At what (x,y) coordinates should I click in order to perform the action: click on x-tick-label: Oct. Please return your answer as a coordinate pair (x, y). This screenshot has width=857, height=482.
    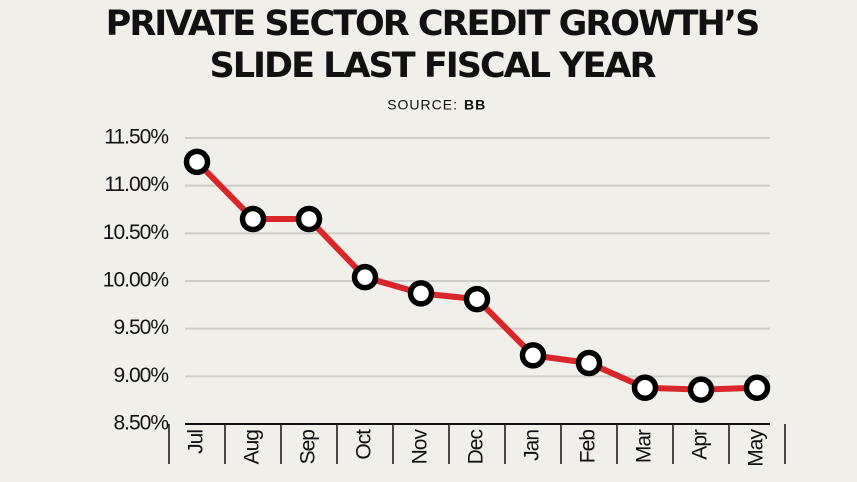
    Looking at the image, I should click on (364, 444).